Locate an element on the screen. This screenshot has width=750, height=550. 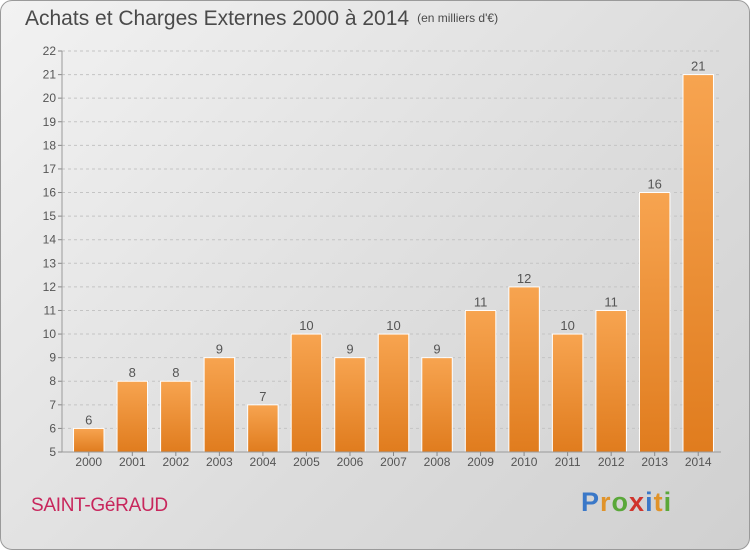
y-tick-label: 19 is located at coordinates (50, 122).